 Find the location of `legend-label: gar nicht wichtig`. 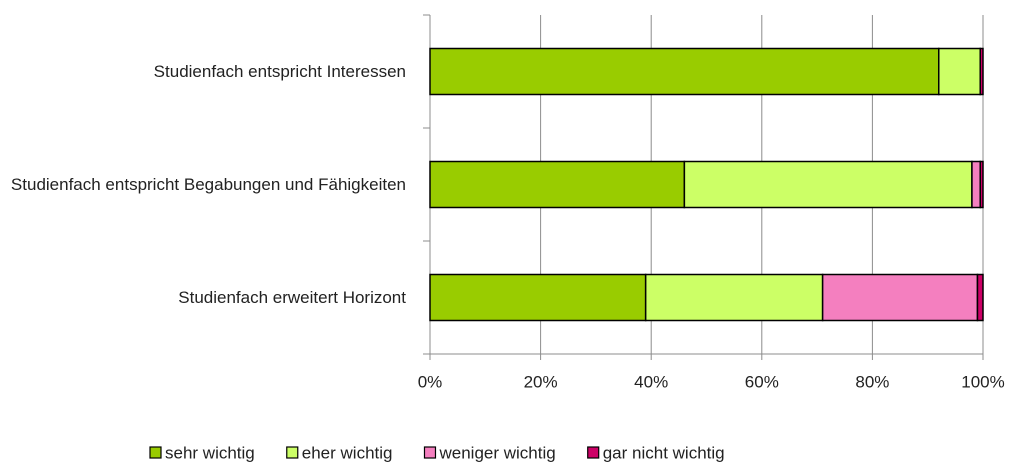

legend-label: gar nicht wichtig is located at coordinates (664, 452).